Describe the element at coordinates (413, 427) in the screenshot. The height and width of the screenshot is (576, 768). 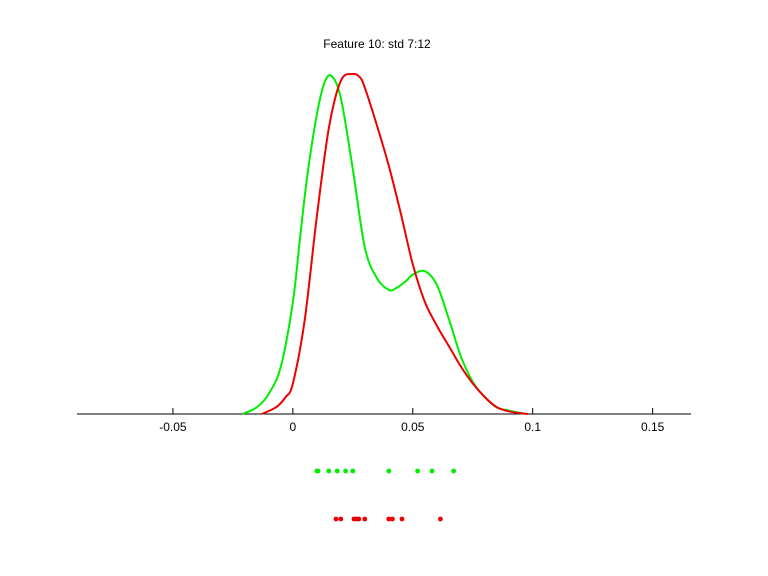
I see `x-tick-label: 0.05` at that location.